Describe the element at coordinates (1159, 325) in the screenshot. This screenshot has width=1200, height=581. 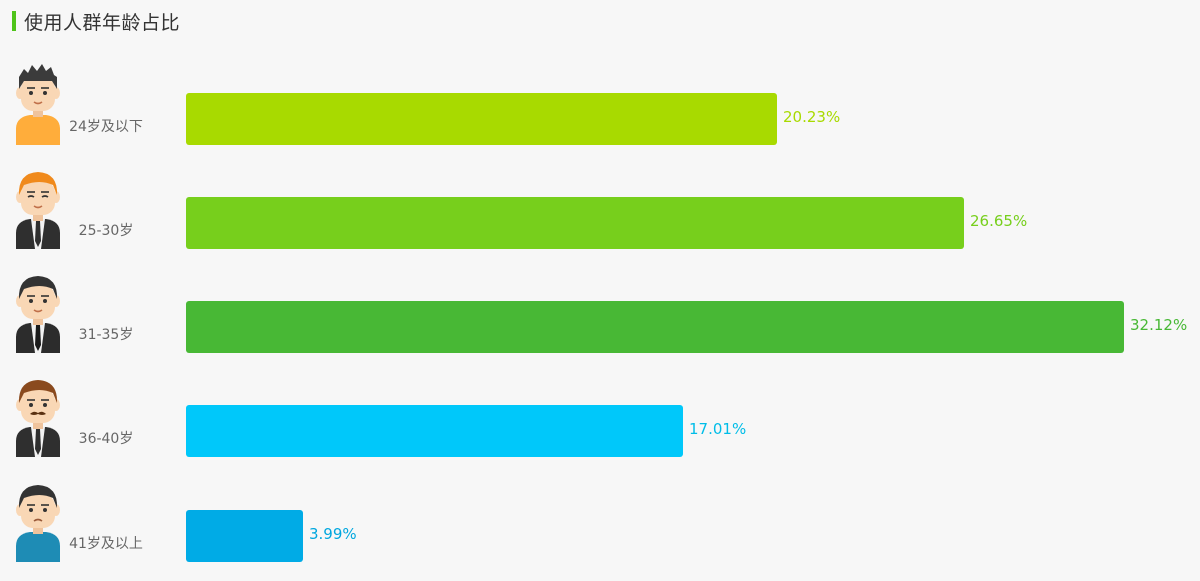
I see `value-label: 32.12%` at that location.